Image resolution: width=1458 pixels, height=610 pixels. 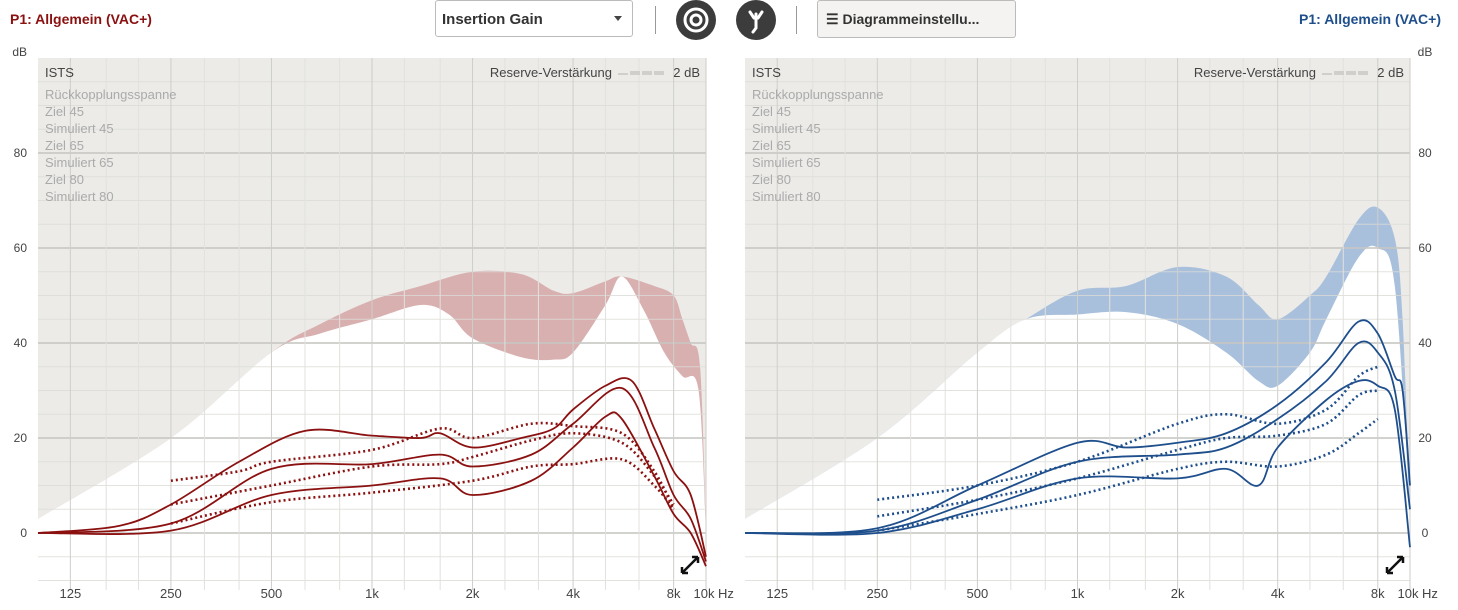 I want to click on left-program-title: P1: Allgemein (VAC+), so click(x=81, y=19).